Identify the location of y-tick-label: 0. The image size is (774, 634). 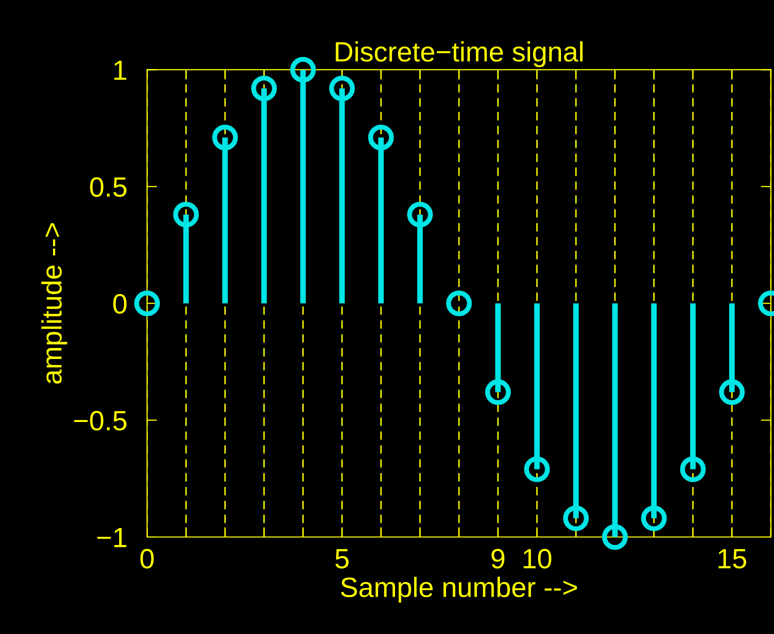
(120, 304).